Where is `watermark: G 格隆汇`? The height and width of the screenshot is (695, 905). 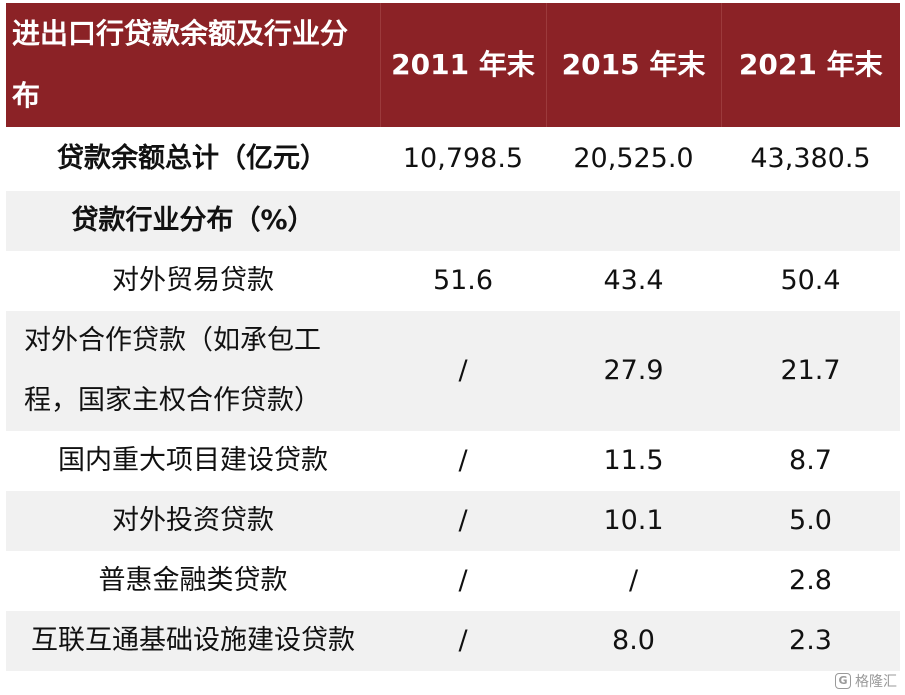 watermark: G 格隆汇 is located at coordinates (866, 681).